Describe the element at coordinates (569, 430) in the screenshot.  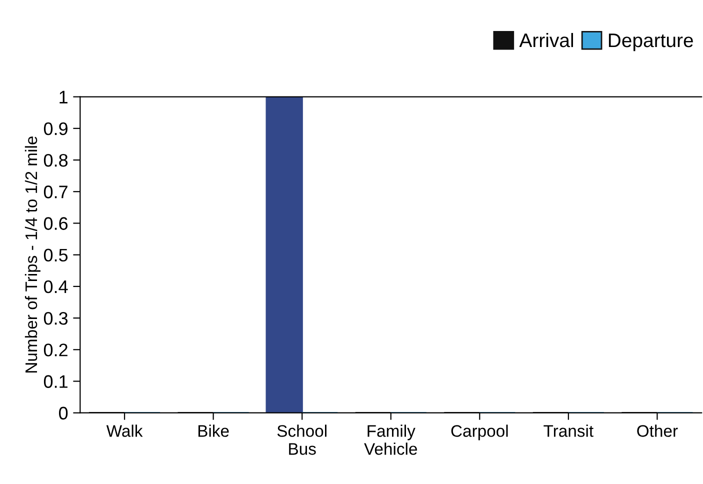
I see `x-tick-label: Transit` at that location.